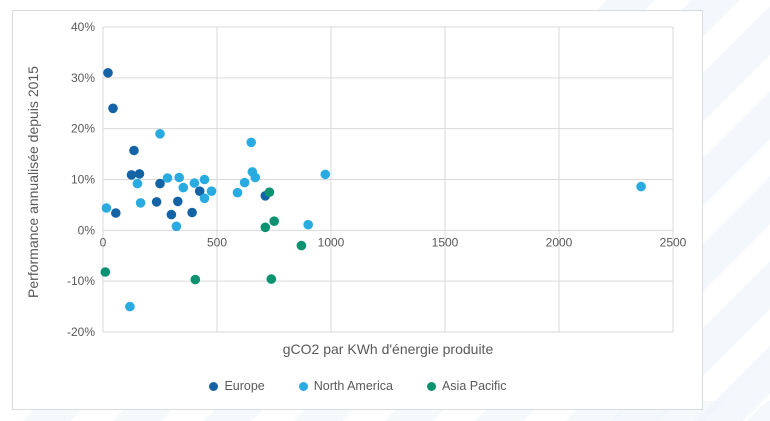 This screenshot has width=770, height=421. Describe the element at coordinates (81, 281) in the screenshot. I see `y-tick-label: -10%` at that location.